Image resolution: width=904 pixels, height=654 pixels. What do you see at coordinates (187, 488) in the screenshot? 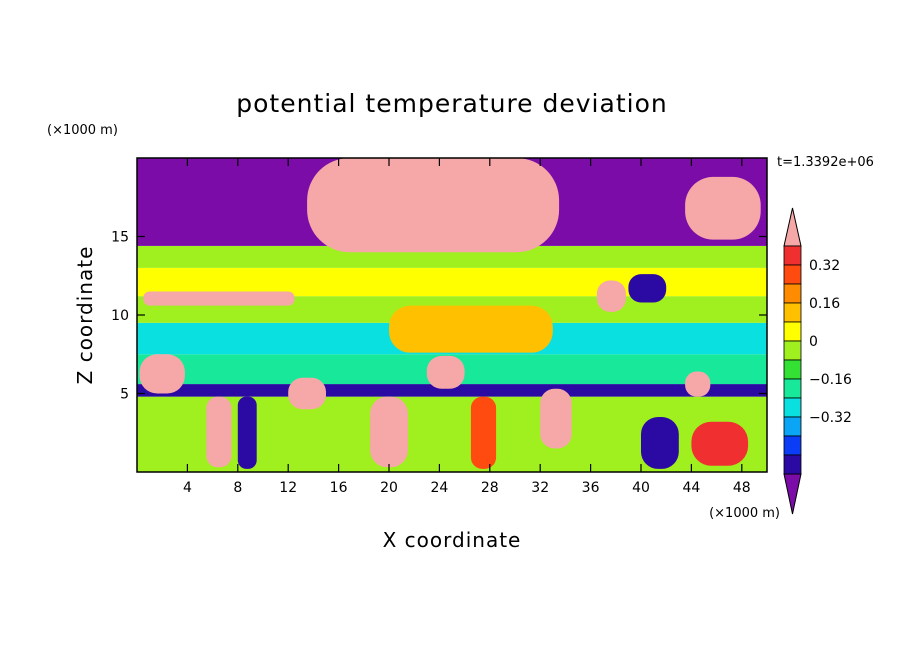
I see `x-tick-label: 4` at bounding box center [187, 488].